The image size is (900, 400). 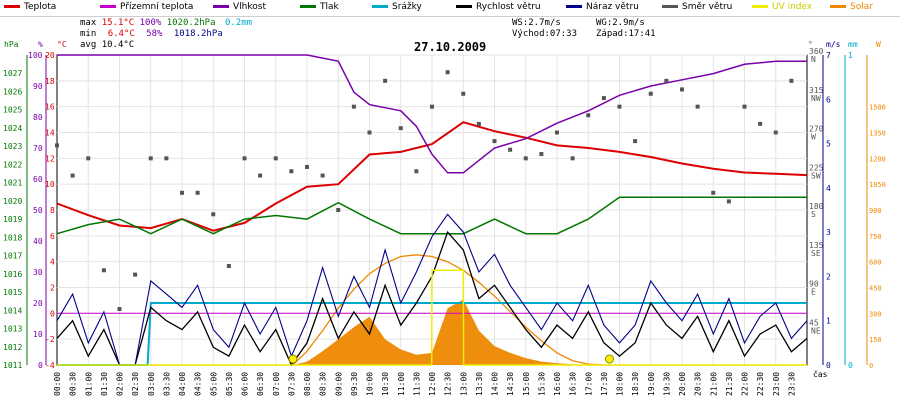 What do you see at coordinates (249, 7) in the screenshot?
I see `legend-label: Vlhkost` at bounding box center [249, 7].